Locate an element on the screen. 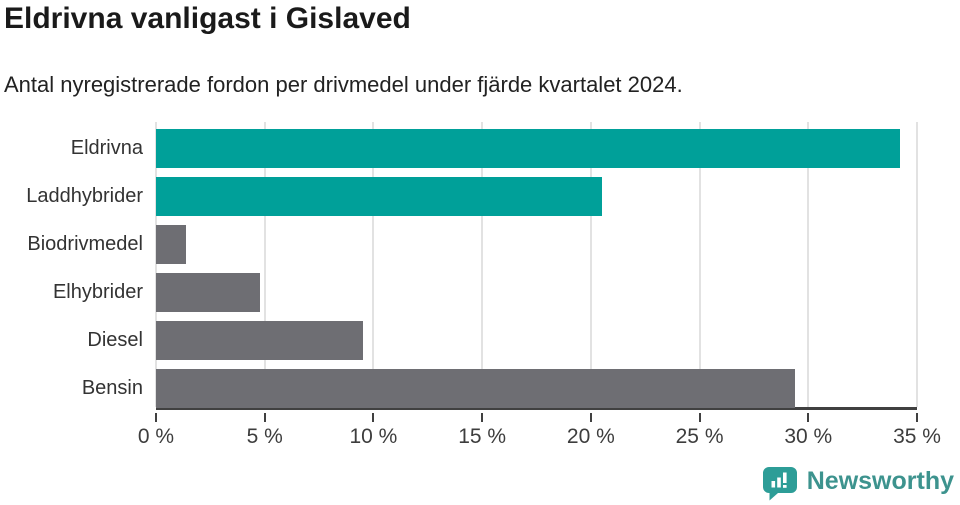  category-label-bensin: Bensin is located at coordinates (112, 388).